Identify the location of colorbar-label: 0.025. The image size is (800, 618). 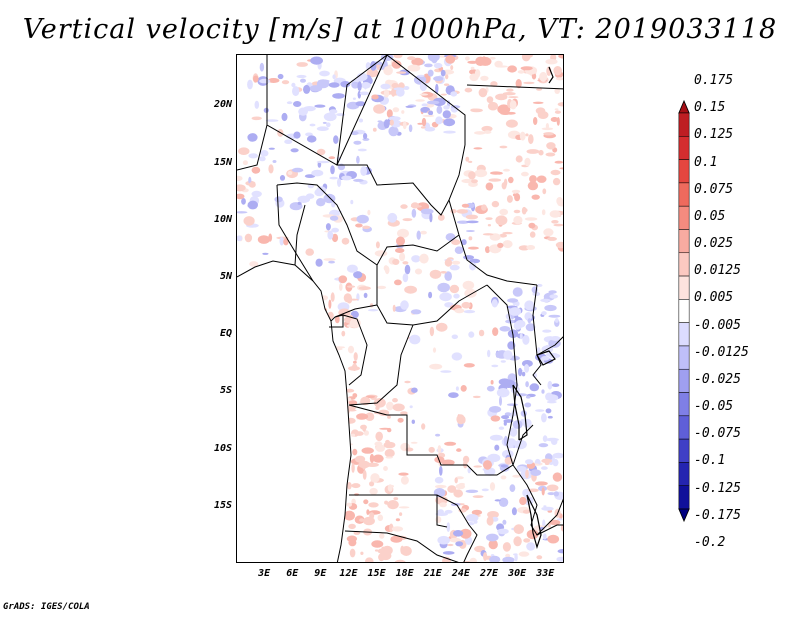
(714, 244).